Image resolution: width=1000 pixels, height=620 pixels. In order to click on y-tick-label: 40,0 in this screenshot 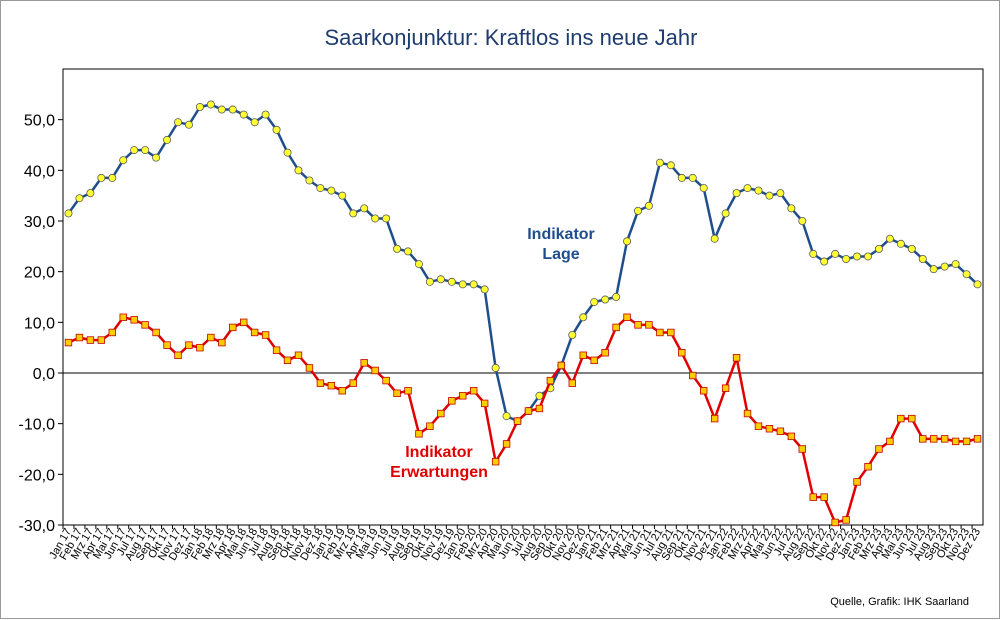, I will do `click(39, 171)`.